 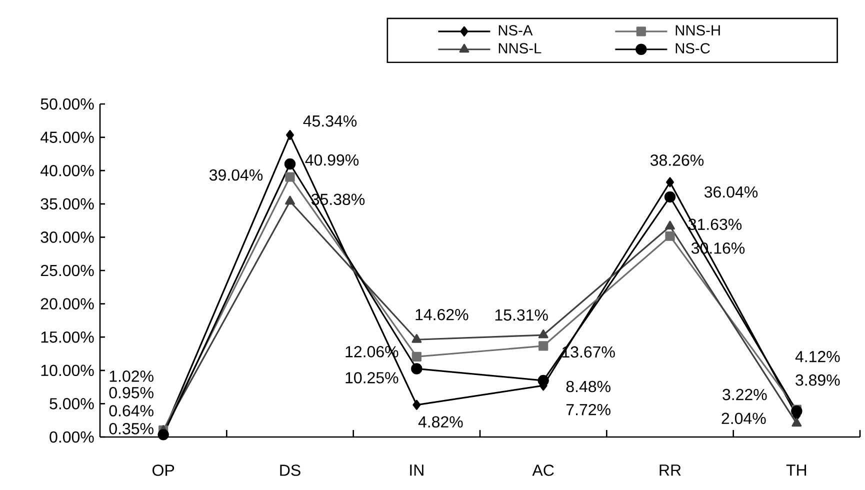 What do you see at coordinates (72, 404) in the screenshot?
I see `y-tick-label: 5.00%` at bounding box center [72, 404].